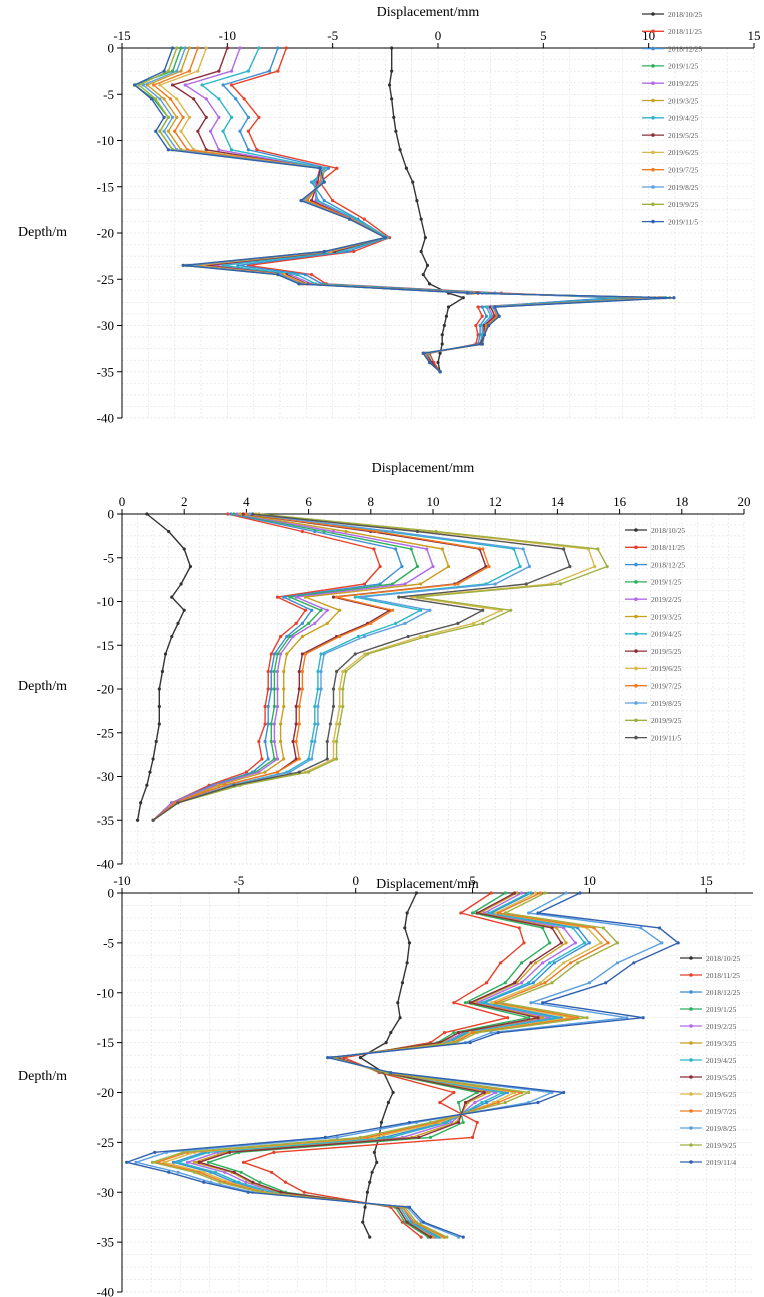  I want to click on x-tick-label: -5, so click(238, 880).